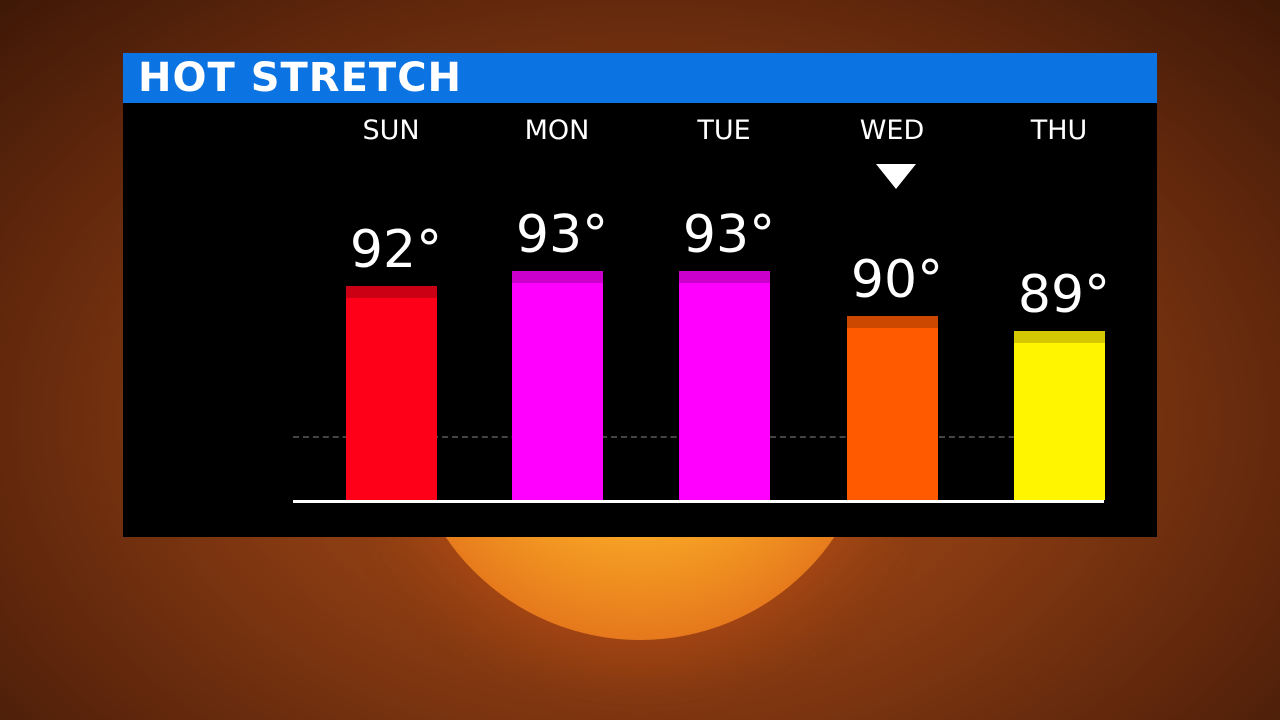 This screenshot has height=720, width=1280. What do you see at coordinates (729, 235) in the screenshot?
I see `value-label-tue: 93°` at bounding box center [729, 235].